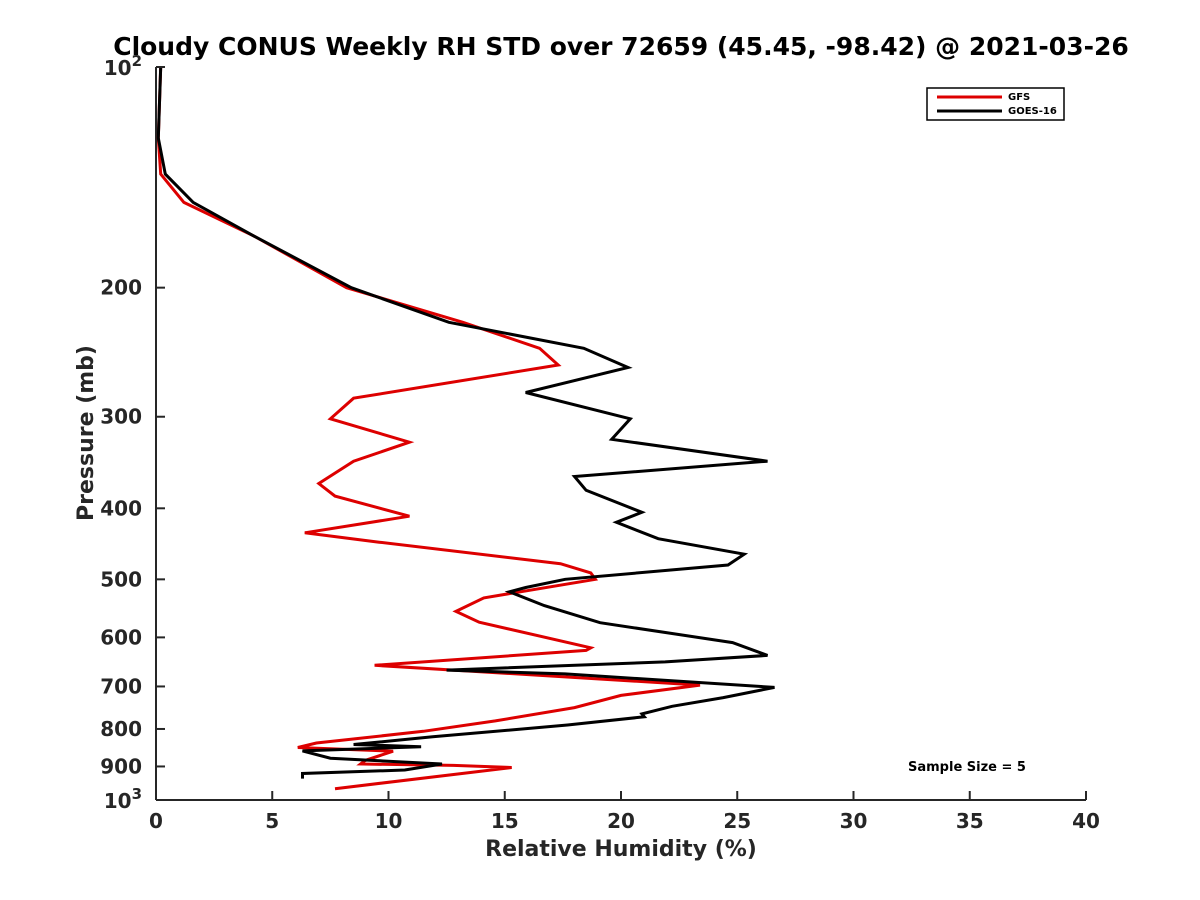 This screenshot has width=1200, height=900. What do you see at coordinates (121, 637) in the screenshot?
I see `y-tick-label: 600` at bounding box center [121, 637].